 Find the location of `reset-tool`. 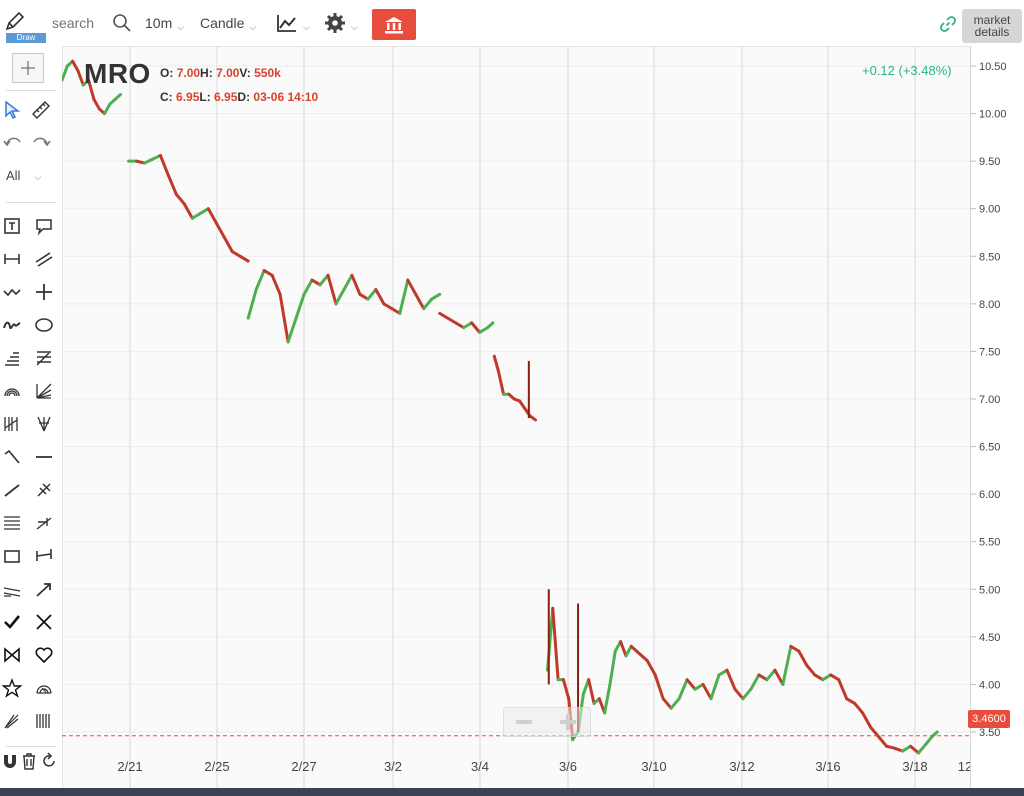

reset-tool is located at coordinates (49, 761).